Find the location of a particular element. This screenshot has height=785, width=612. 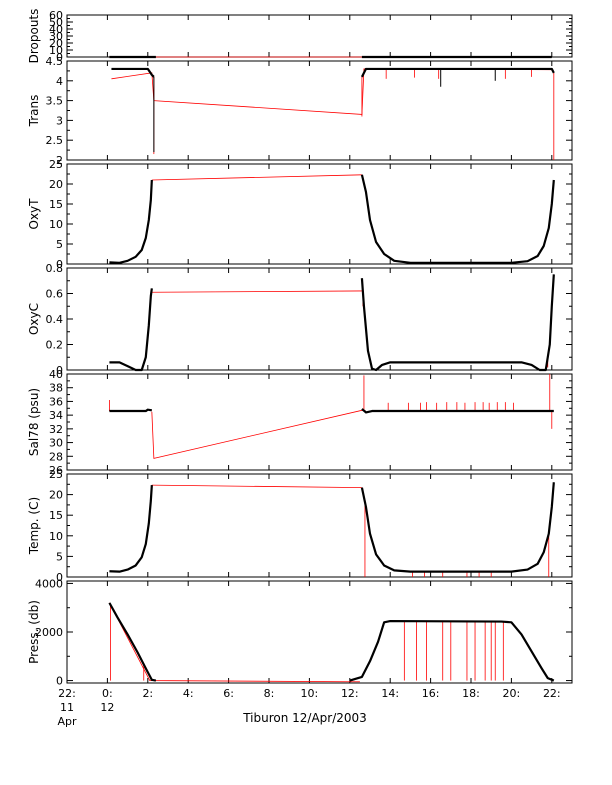

ytick-label-temp: 5 is located at coordinates (59, 556).